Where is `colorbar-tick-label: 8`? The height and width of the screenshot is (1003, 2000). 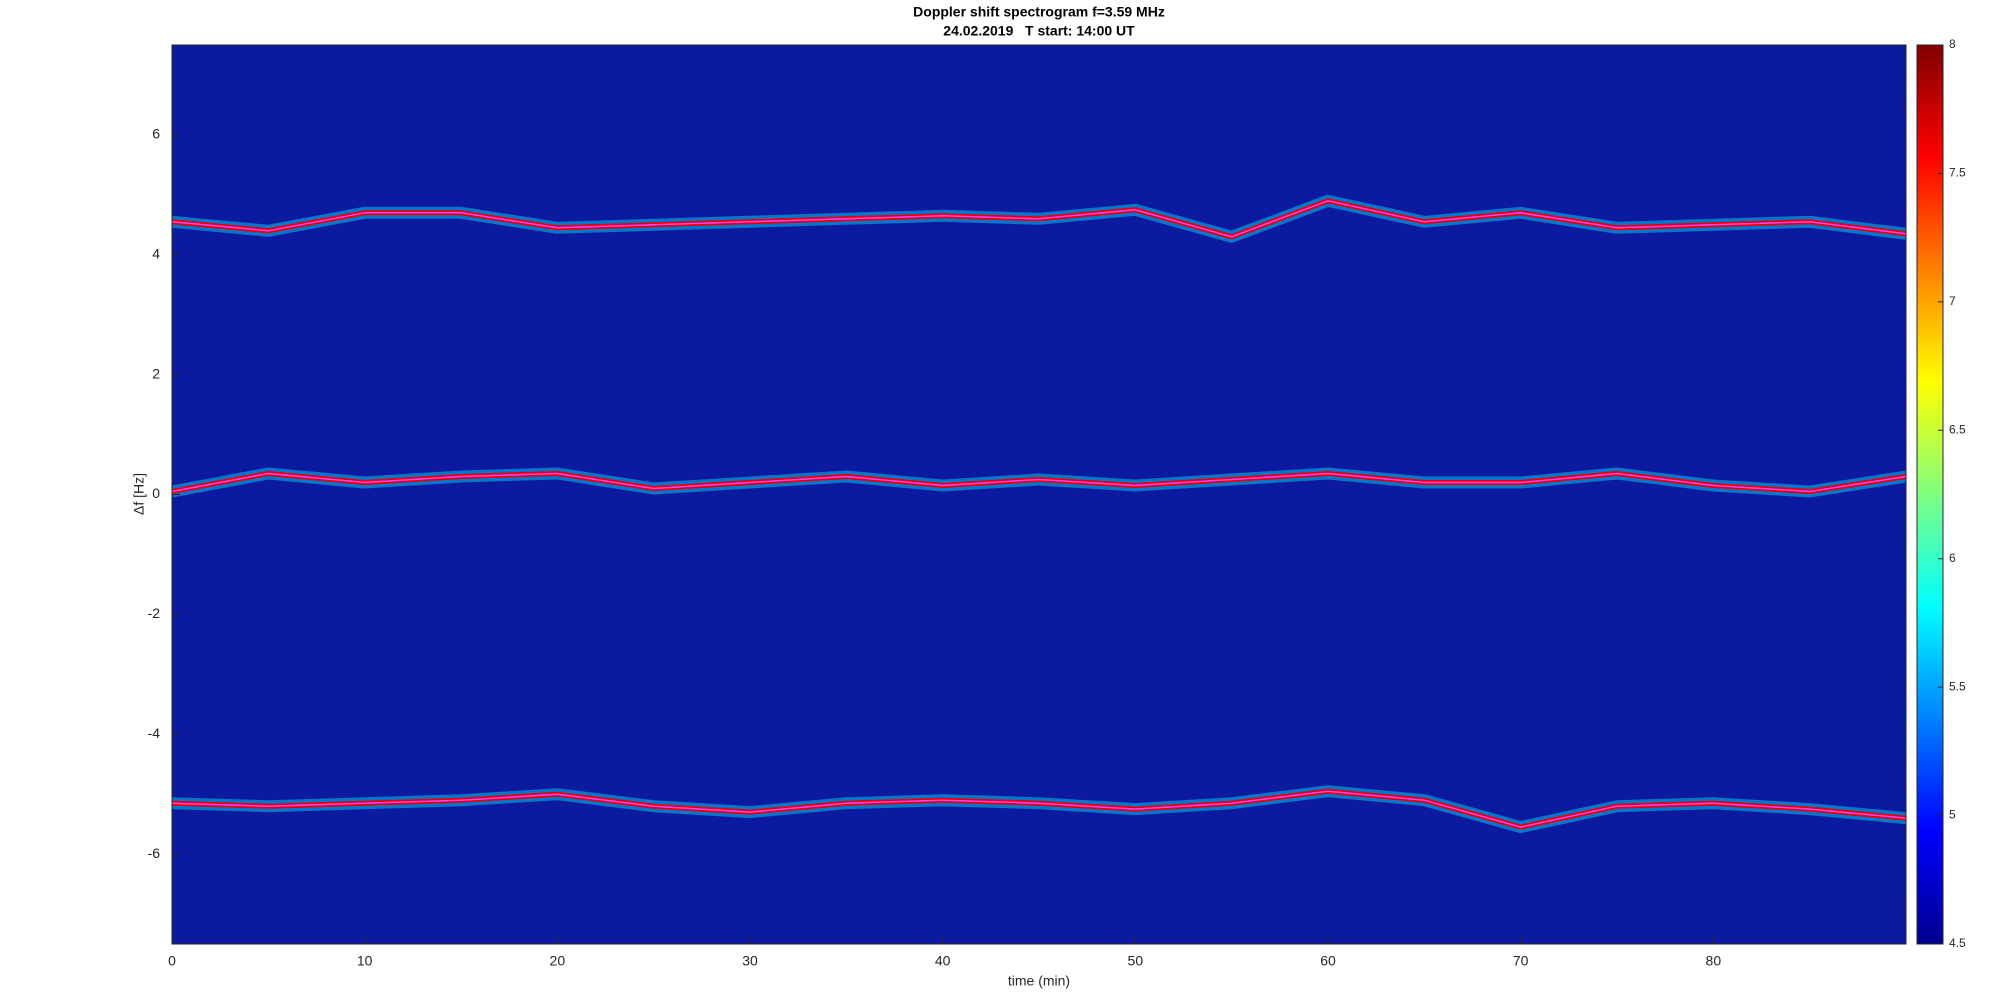 colorbar-tick-label: 8 is located at coordinates (1952, 44).